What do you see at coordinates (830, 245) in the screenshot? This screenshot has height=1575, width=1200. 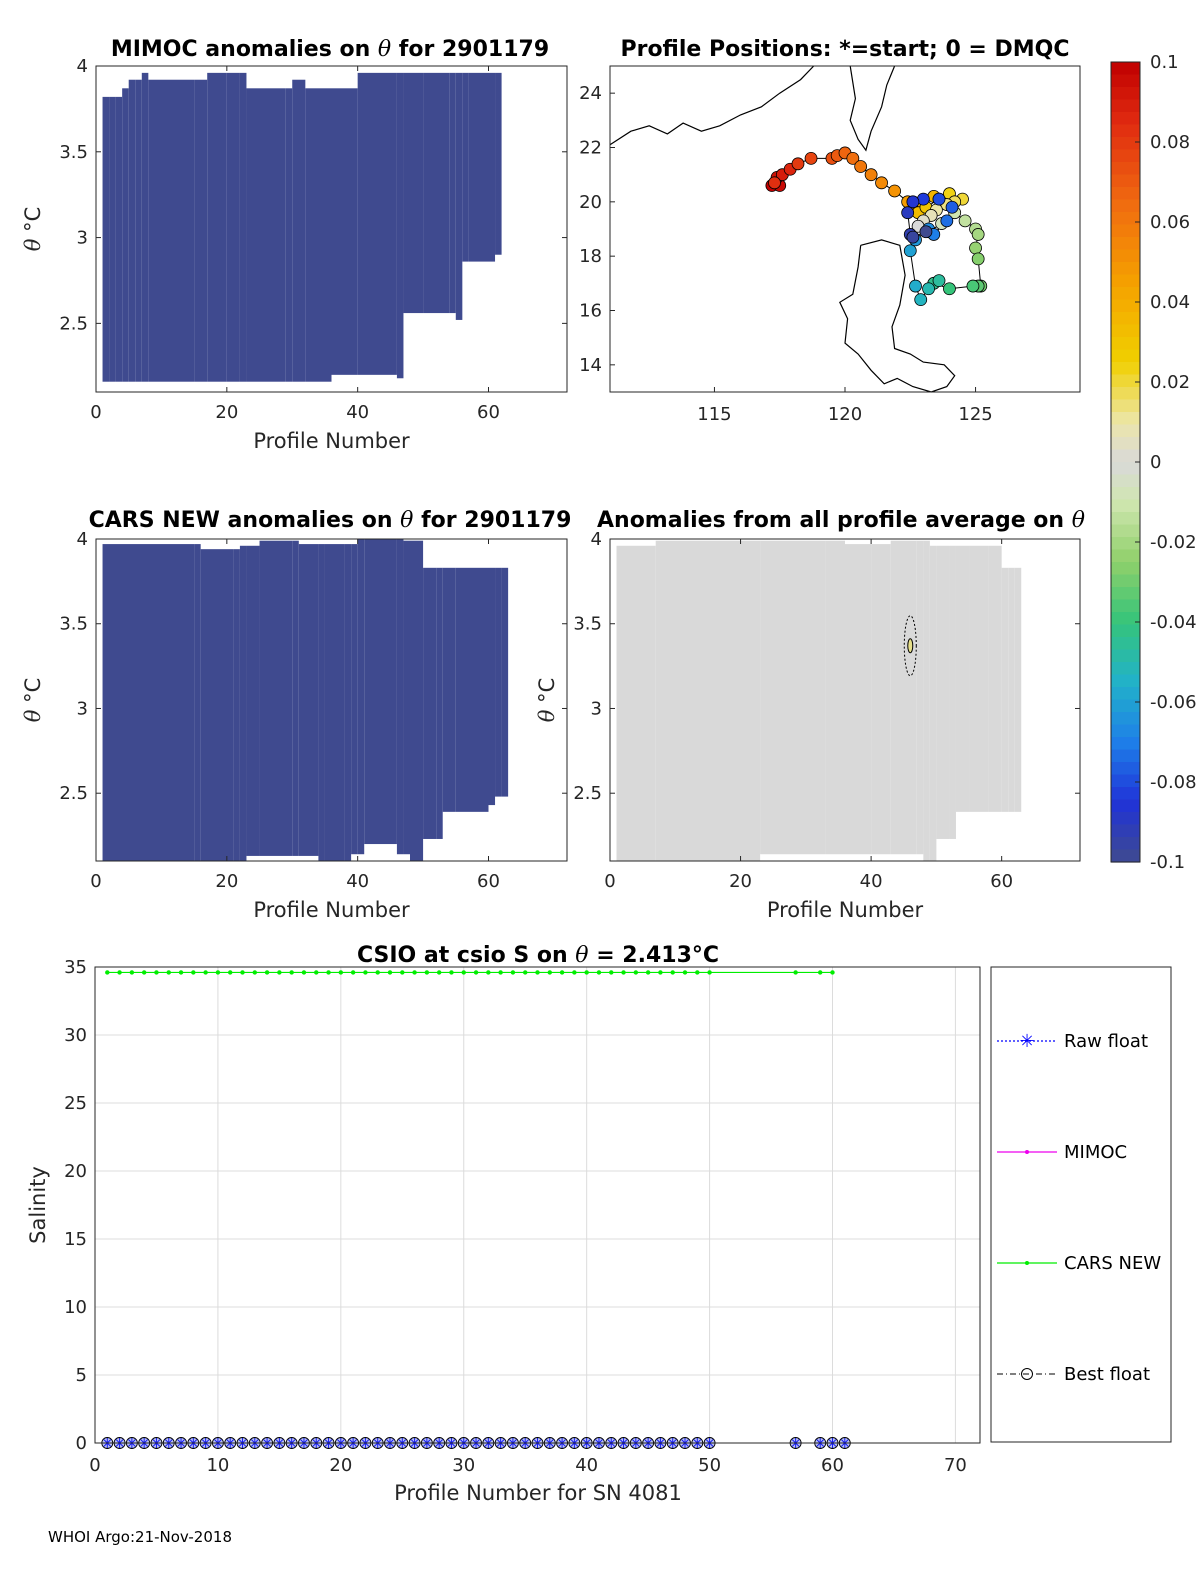 I see `profile-positions-map: 115 120 125 14 16 18 20 22 24` at bounding box center [830, 245].